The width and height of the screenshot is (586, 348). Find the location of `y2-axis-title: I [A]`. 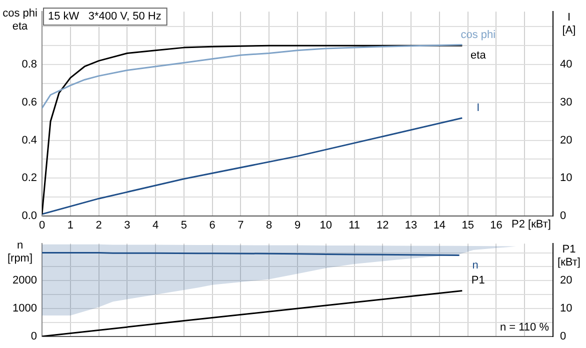

y2-axis-title: I [A] is located at coordinates (569, 24).